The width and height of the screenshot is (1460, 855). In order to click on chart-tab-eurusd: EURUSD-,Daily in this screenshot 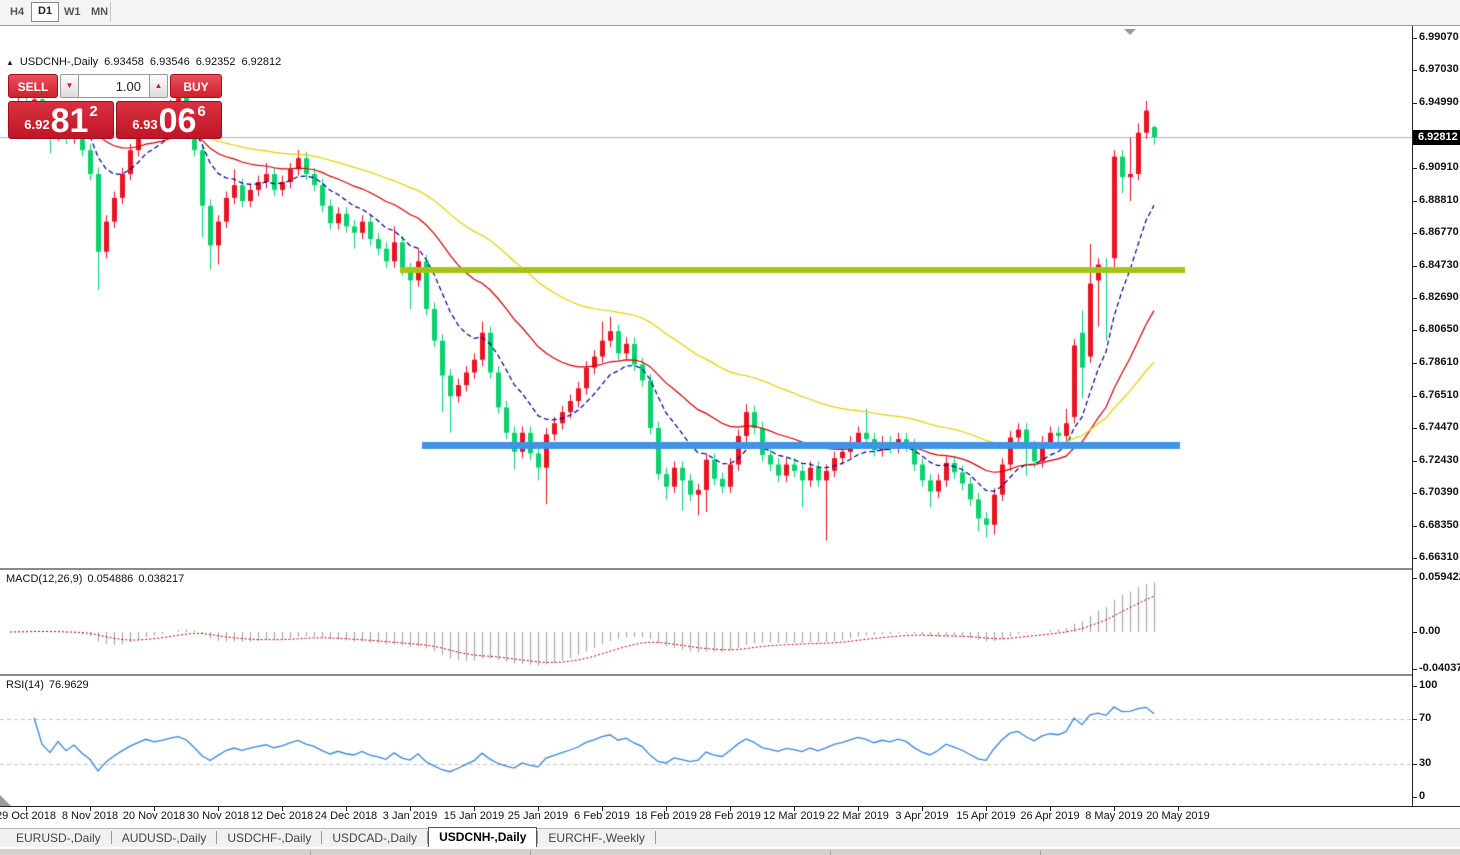, I will do `click(58, 838)`.